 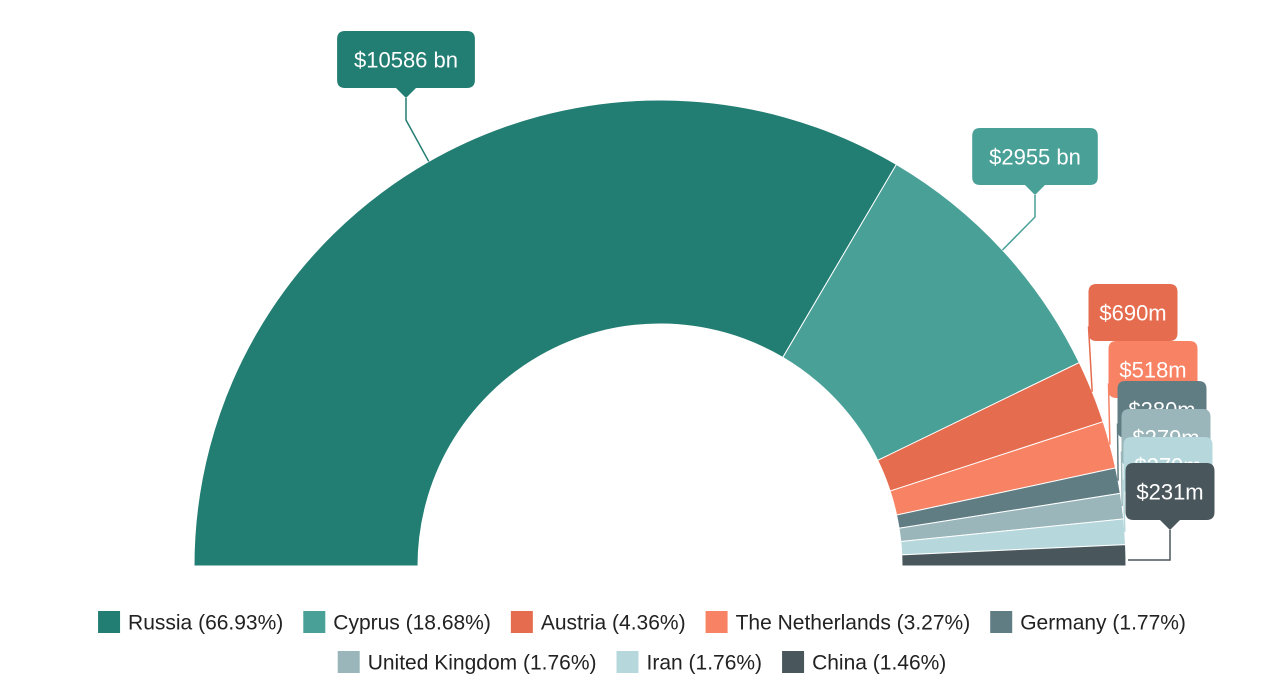 I want to click on legend-item-china: China (1.46%), so click(x=864, y=663).